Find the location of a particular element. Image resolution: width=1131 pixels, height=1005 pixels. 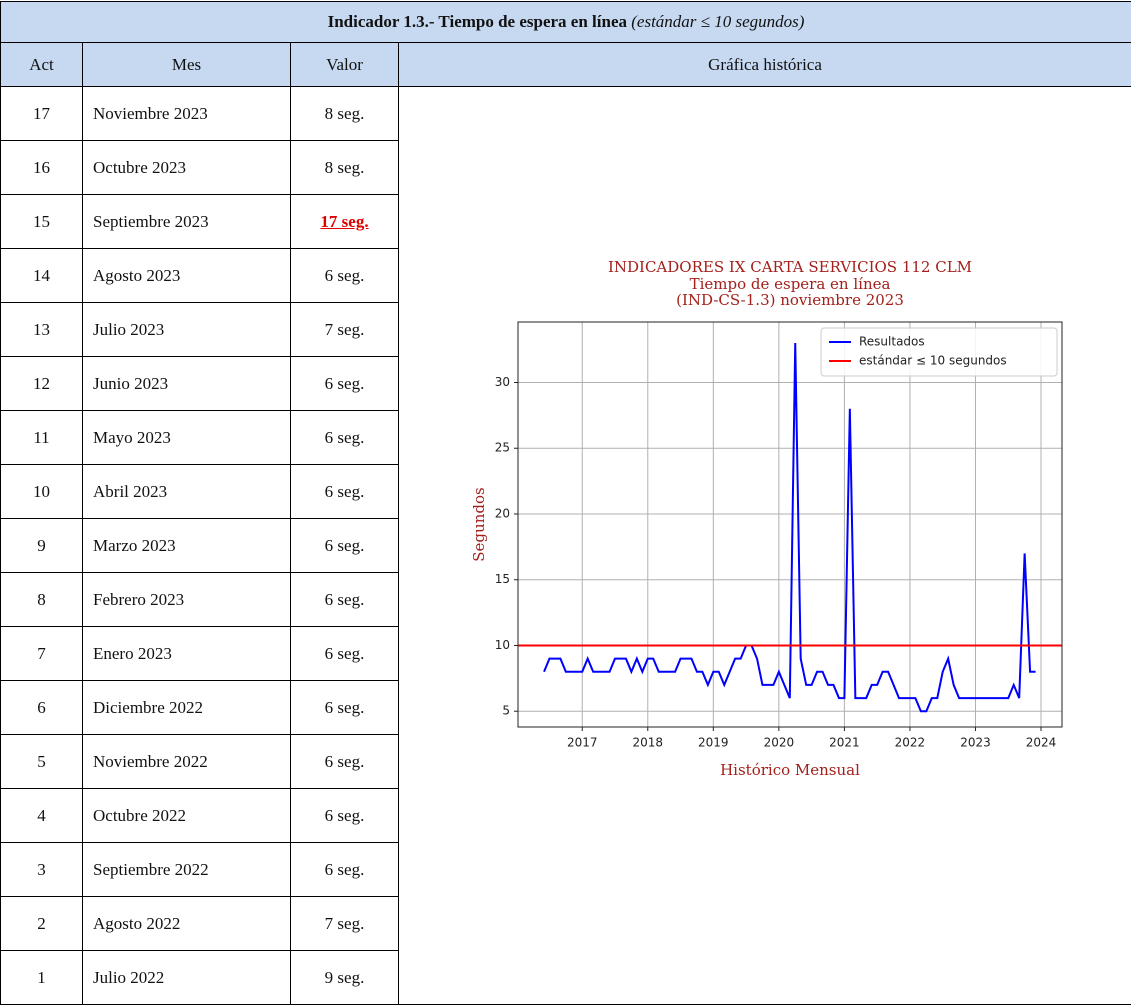

month: Marzo 2023 is located at coordinates (134, 545).